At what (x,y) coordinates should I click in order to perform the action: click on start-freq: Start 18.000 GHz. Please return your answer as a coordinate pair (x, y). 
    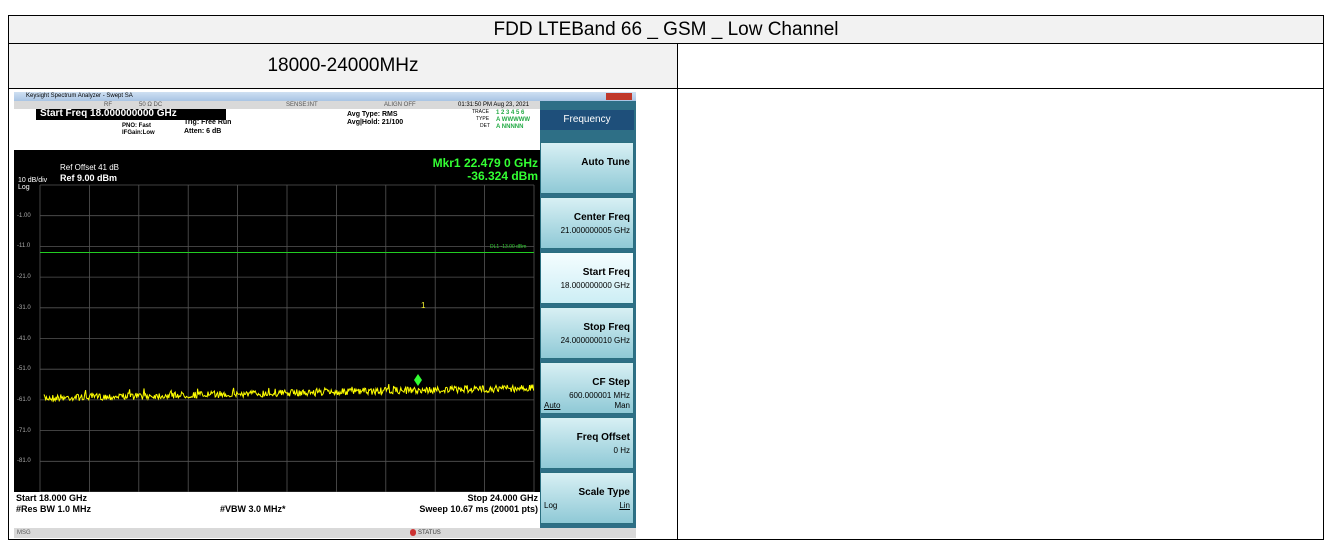
    Looking at the image, I should click on (52, 498).